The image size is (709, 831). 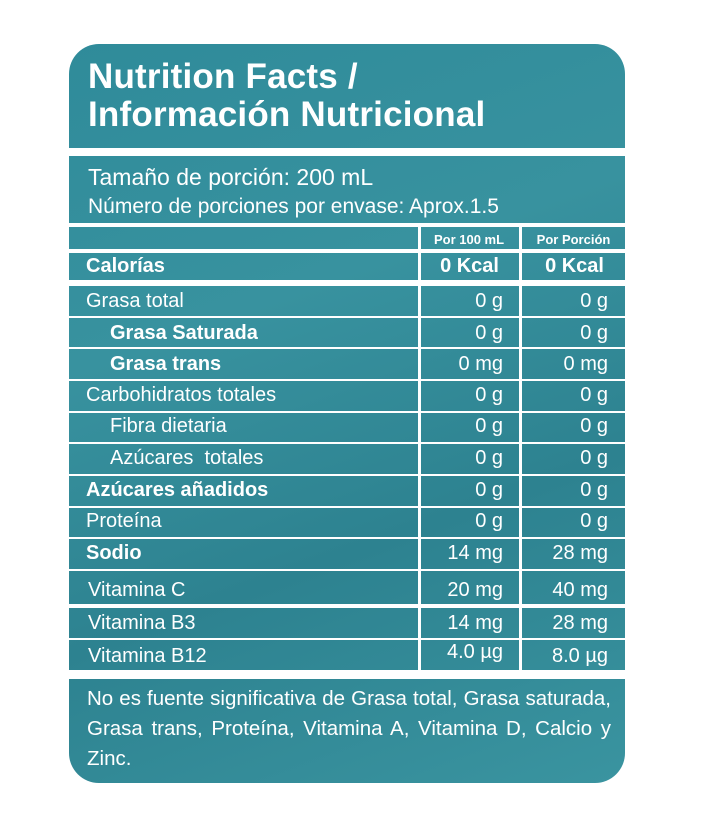 I want to click on row-label: Grasa Saturada, so click(x=184, y=333).